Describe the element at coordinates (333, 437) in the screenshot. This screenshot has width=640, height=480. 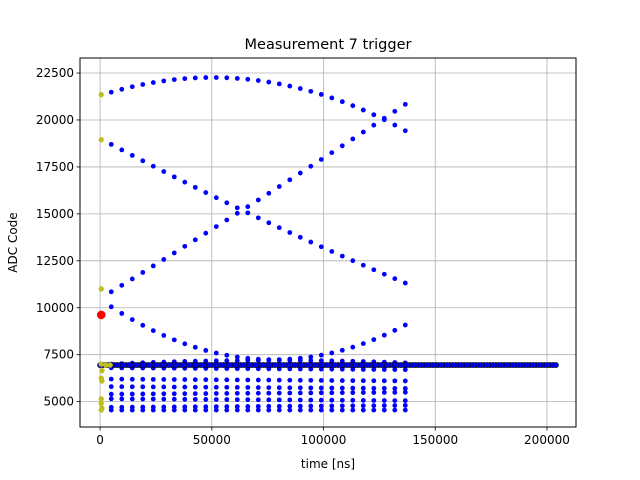
I see `x-axis: 0 50000 100000 150000 200000` at that location.